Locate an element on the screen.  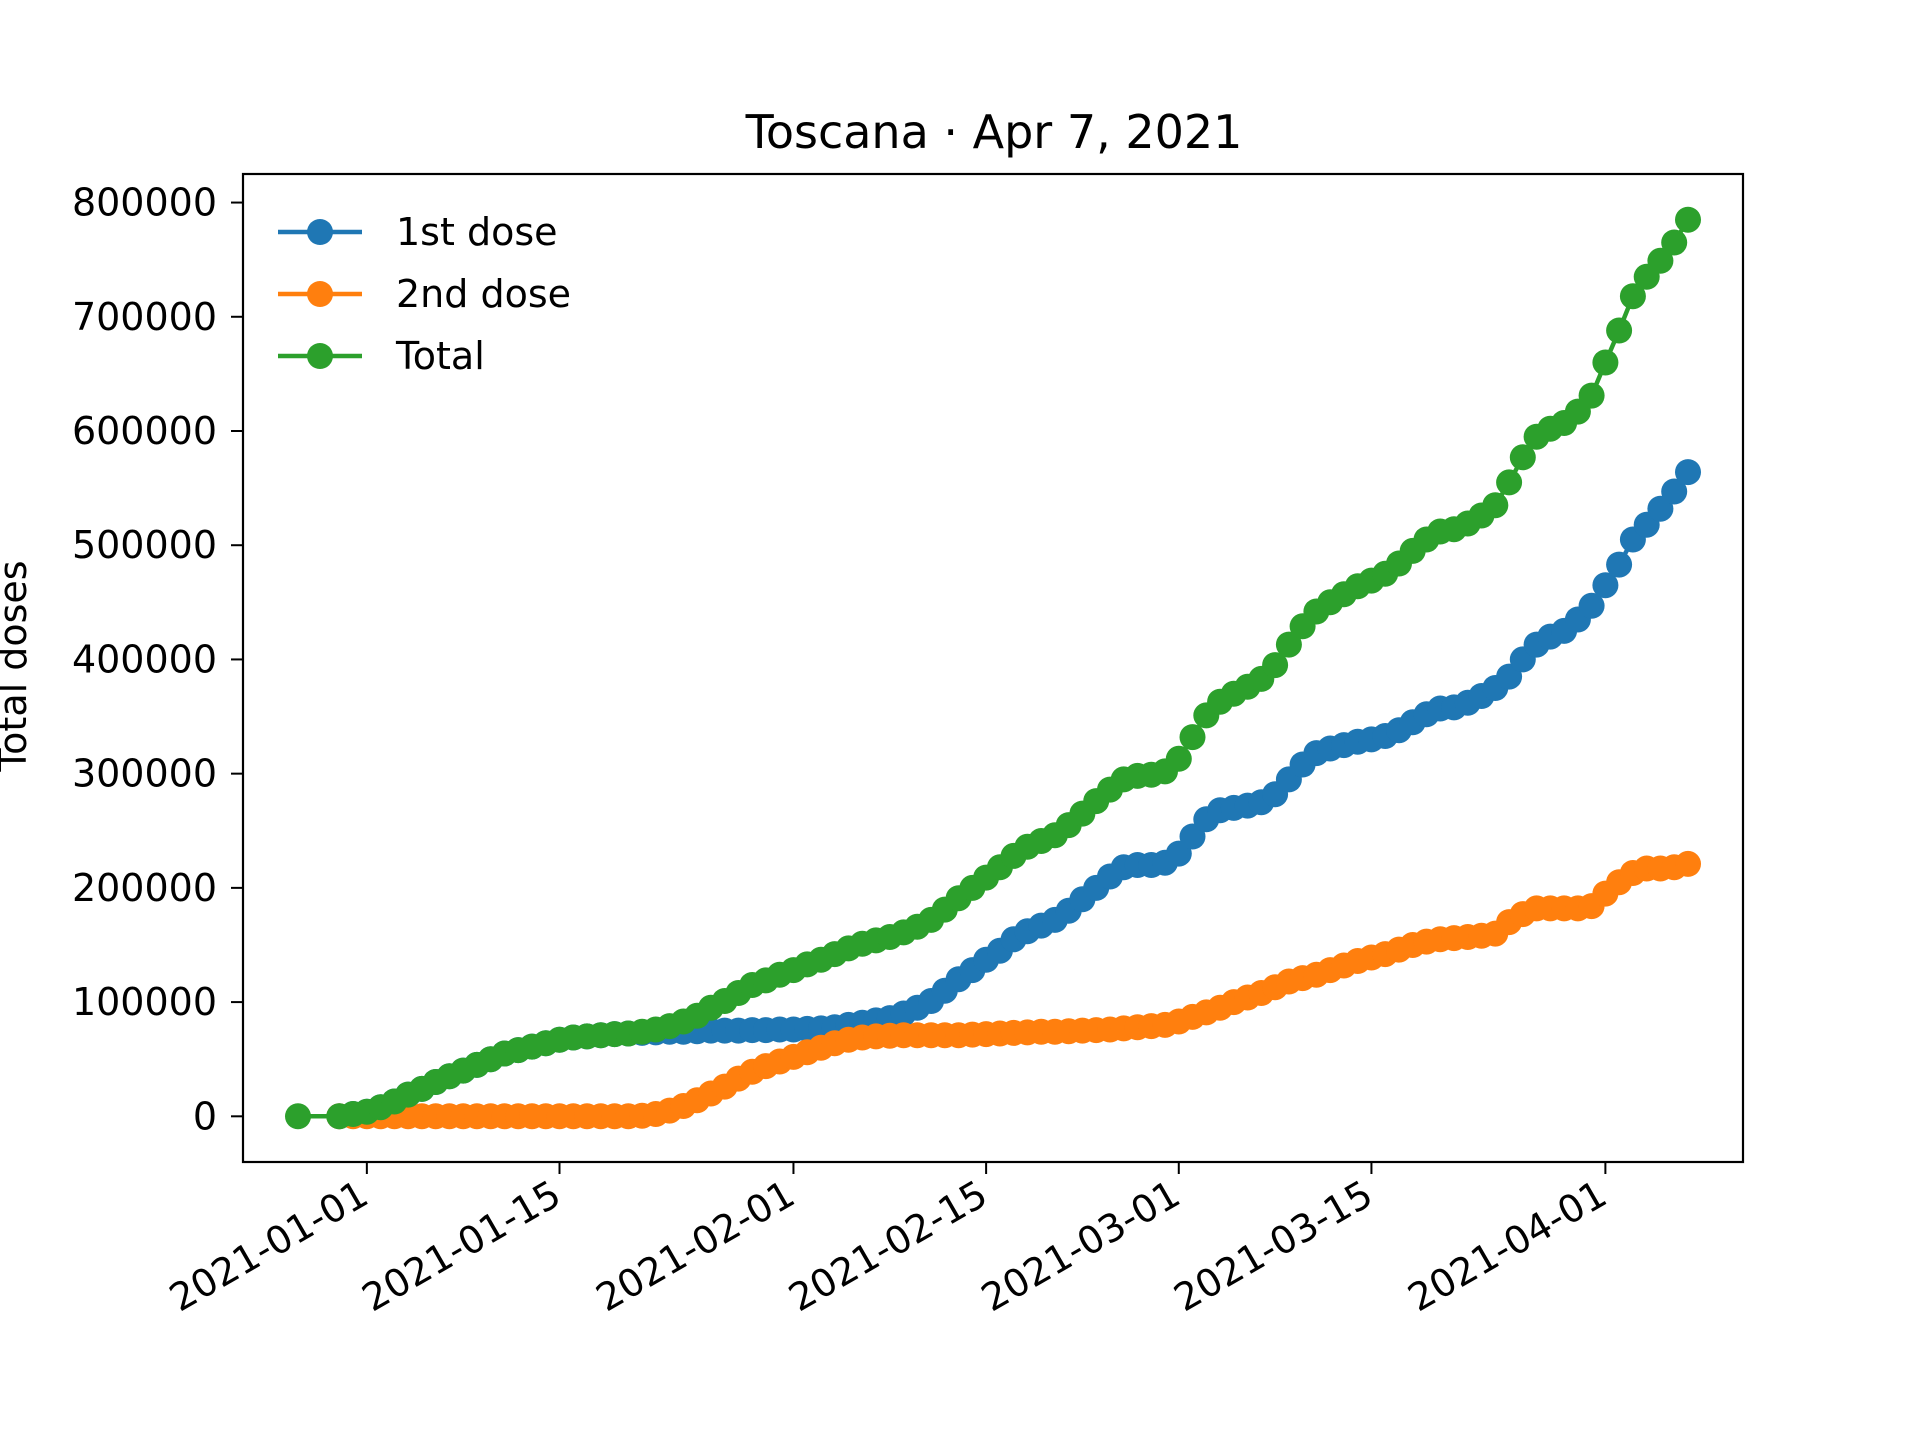
legend: 1st dose 2nd dose Total is located at coordinates (424, 294).